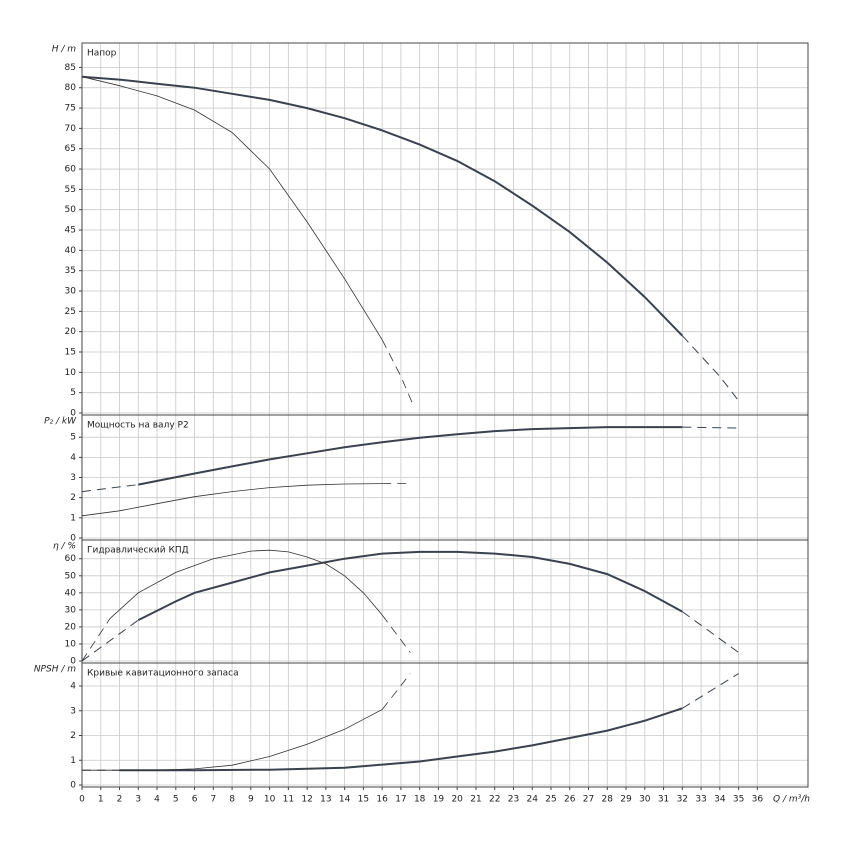 The image size is (850, 850). I want to click on x-tick-label: 34, so click(720, 800).